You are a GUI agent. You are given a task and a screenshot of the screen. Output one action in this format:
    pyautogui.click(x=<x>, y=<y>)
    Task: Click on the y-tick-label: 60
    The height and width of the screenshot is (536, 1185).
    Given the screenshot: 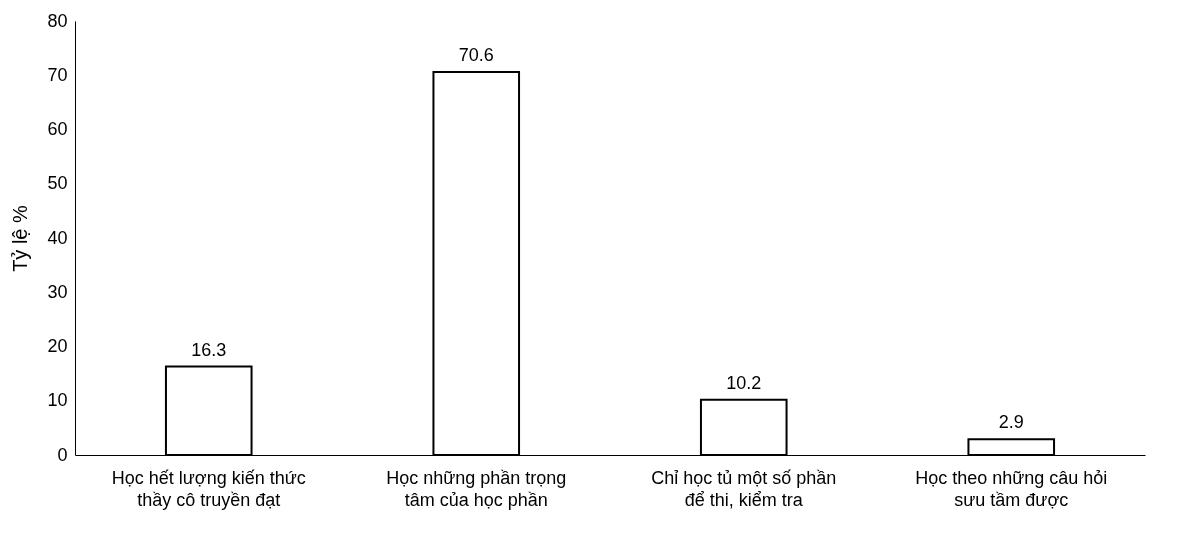 What is the action you would take?
    pyautogui.click(x=57, y=129)
    